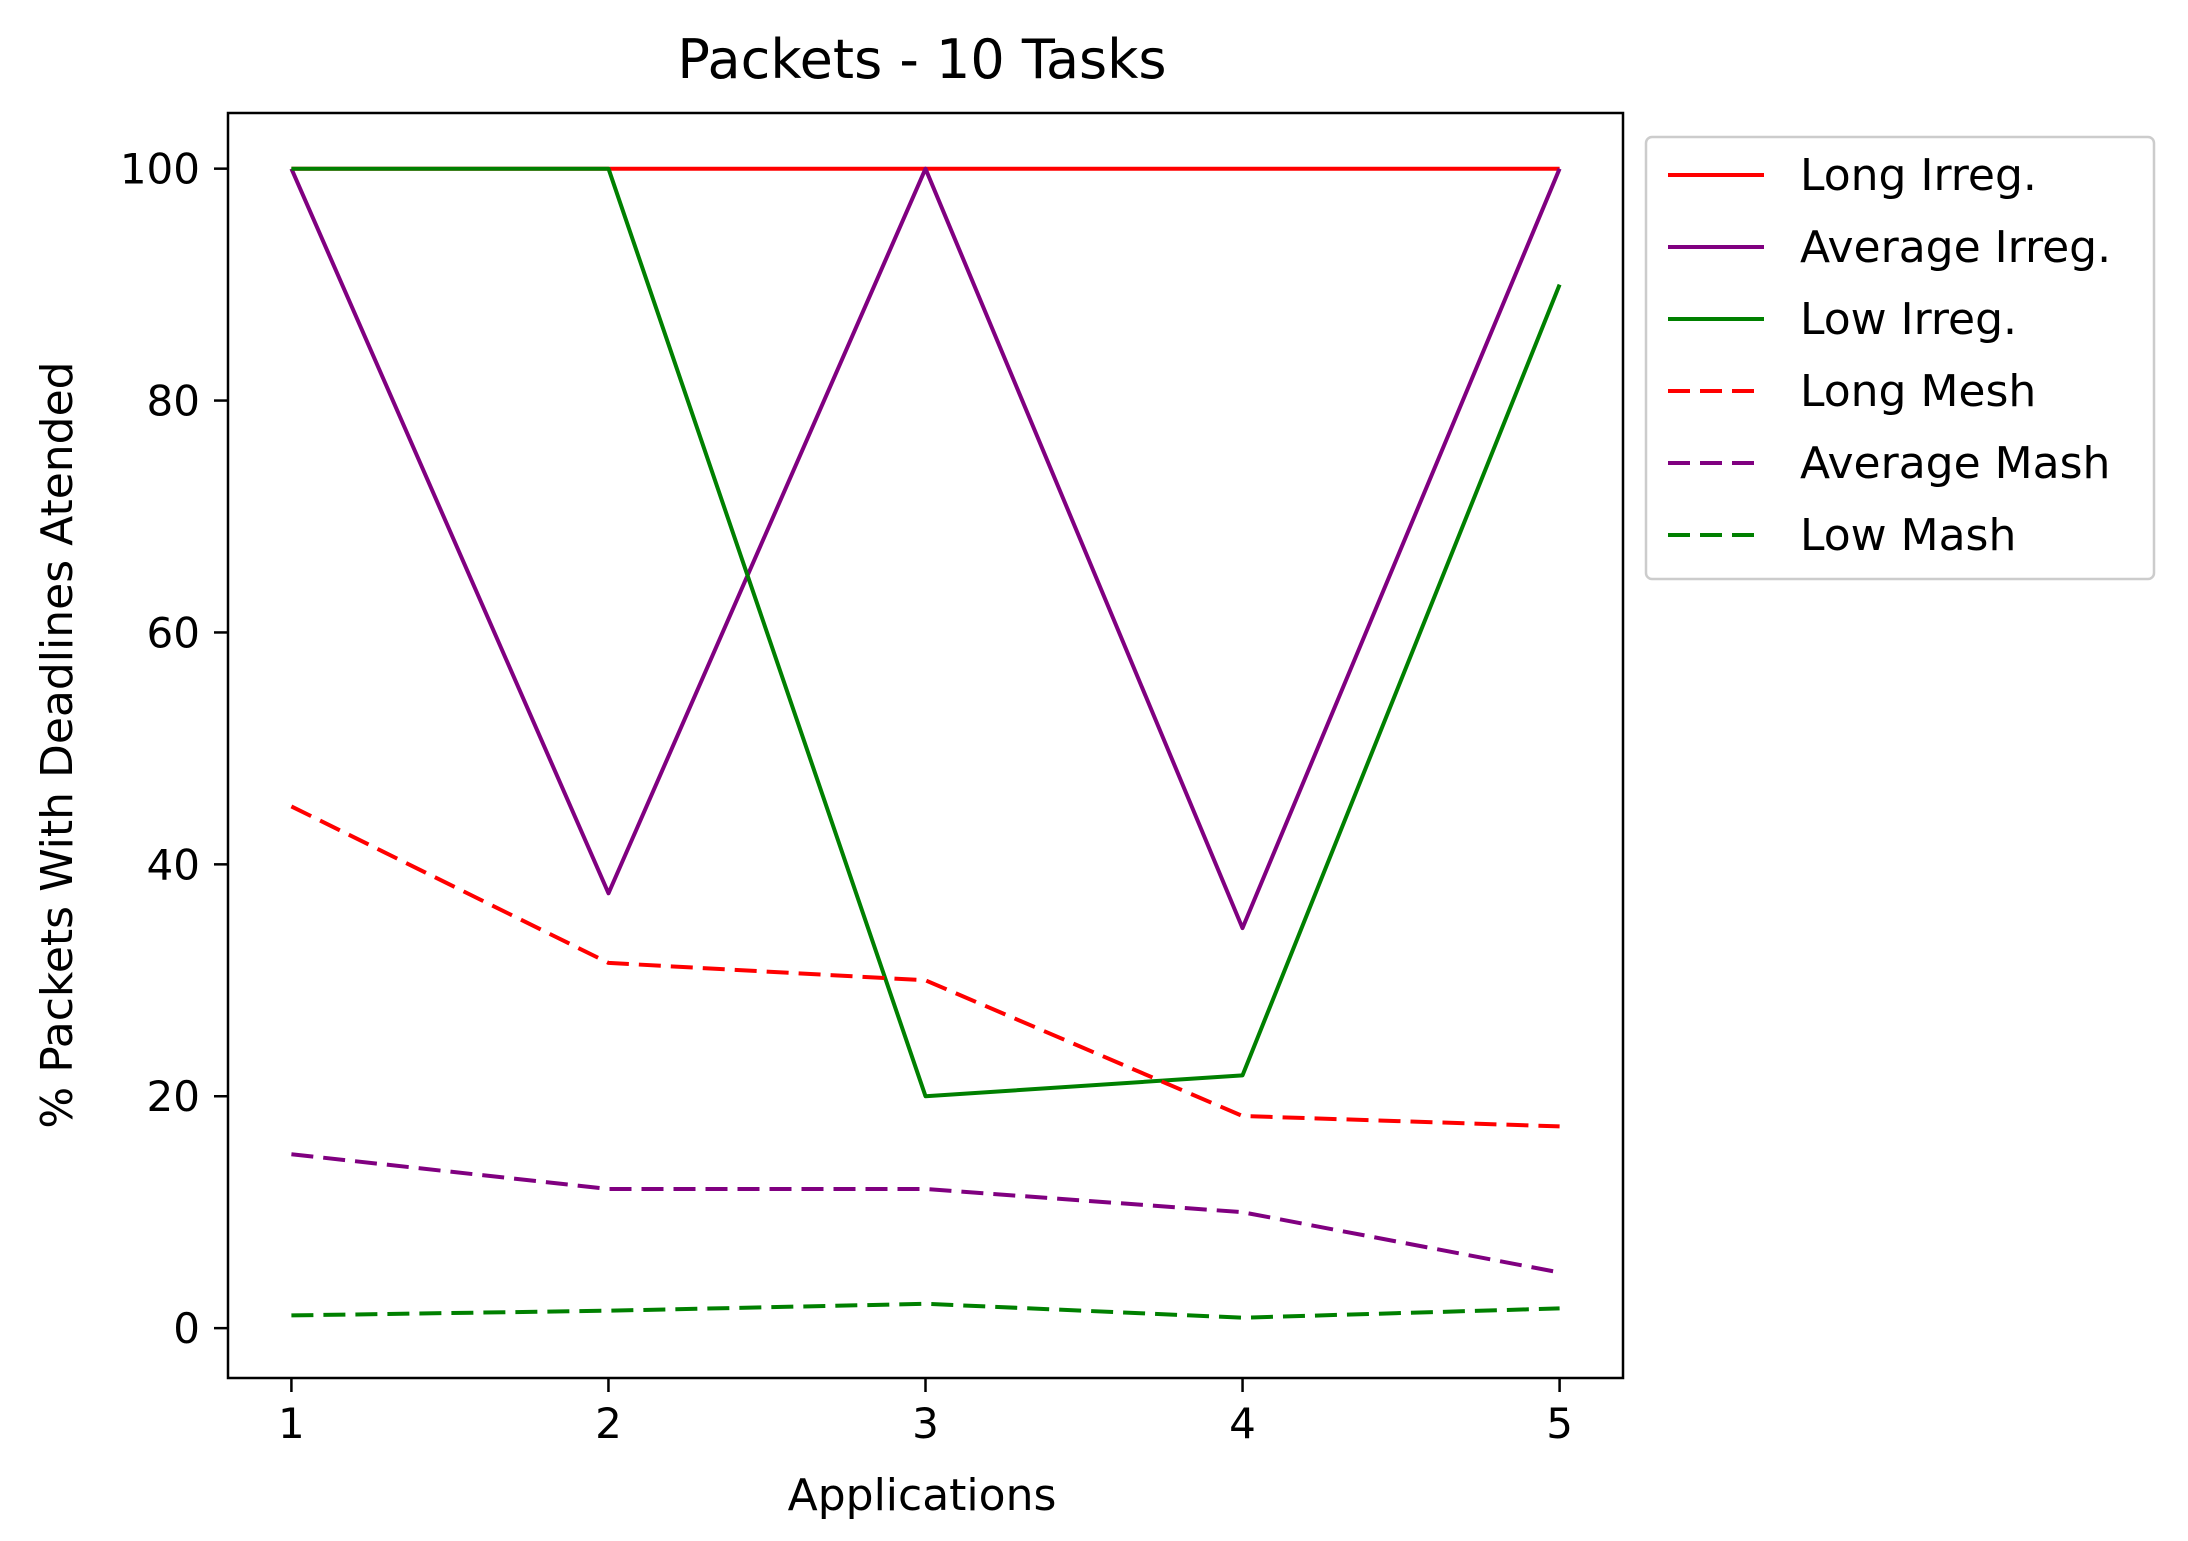 The height and width of the screenshot is (1541, 2188). I want to click on x-tick-label: 2, so click(608, 1423).